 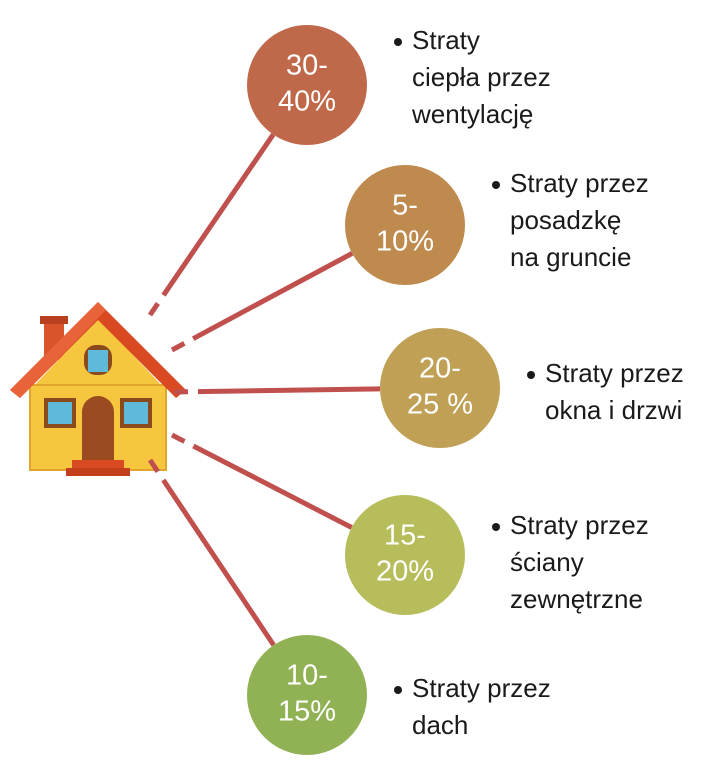 I want to click on percent-label: 5-, so click(x=405, y=206).